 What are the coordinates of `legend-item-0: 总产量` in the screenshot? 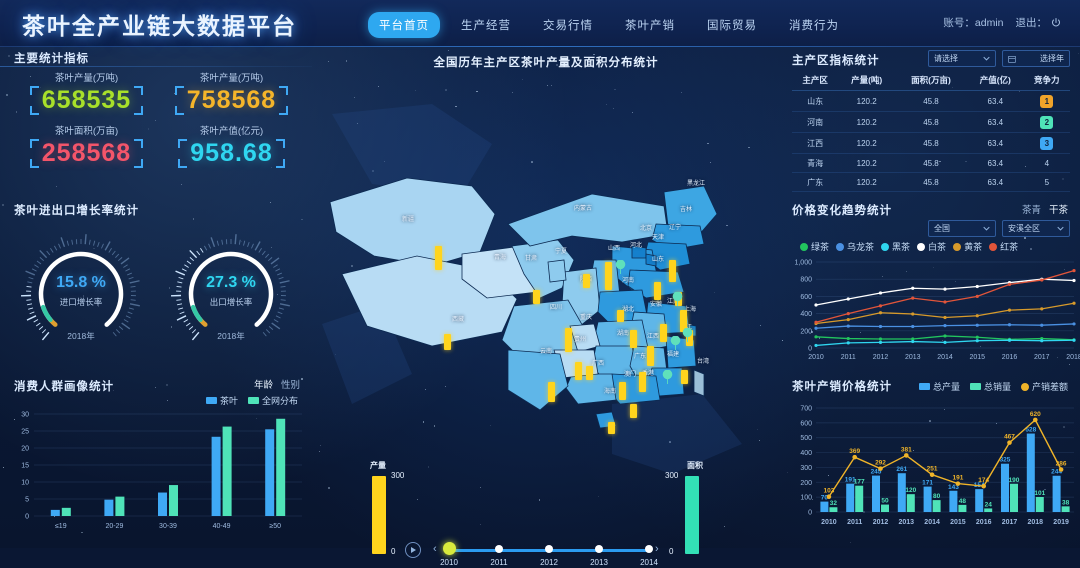 It's located at (939, 386).